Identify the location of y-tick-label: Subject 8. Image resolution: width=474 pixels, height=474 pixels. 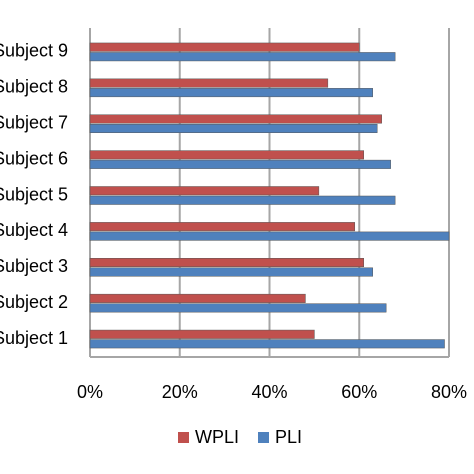
(34, 87).